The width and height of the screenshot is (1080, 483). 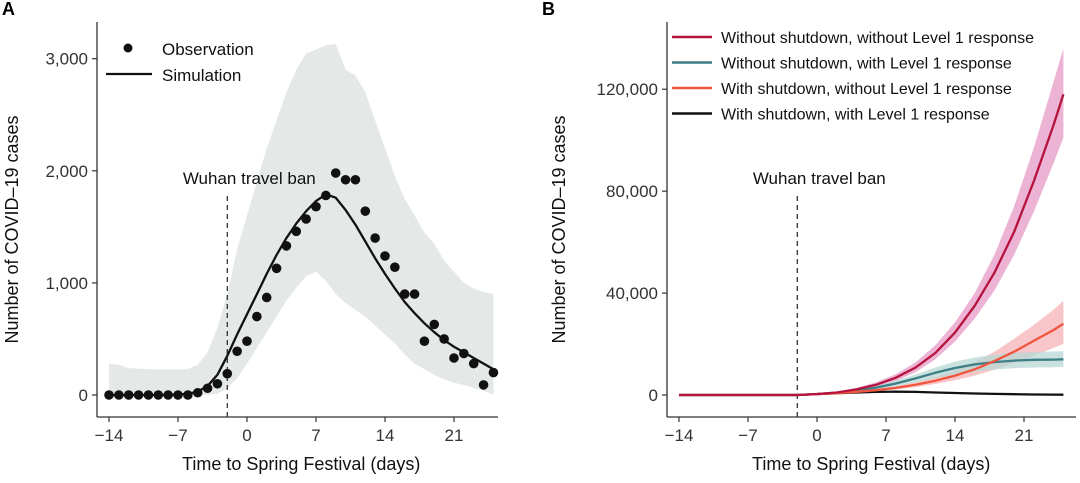 What do you see at coordinates (128, 48) in the screenshot?
I see `legend-observation-marker` at bounding box center [128, 48].